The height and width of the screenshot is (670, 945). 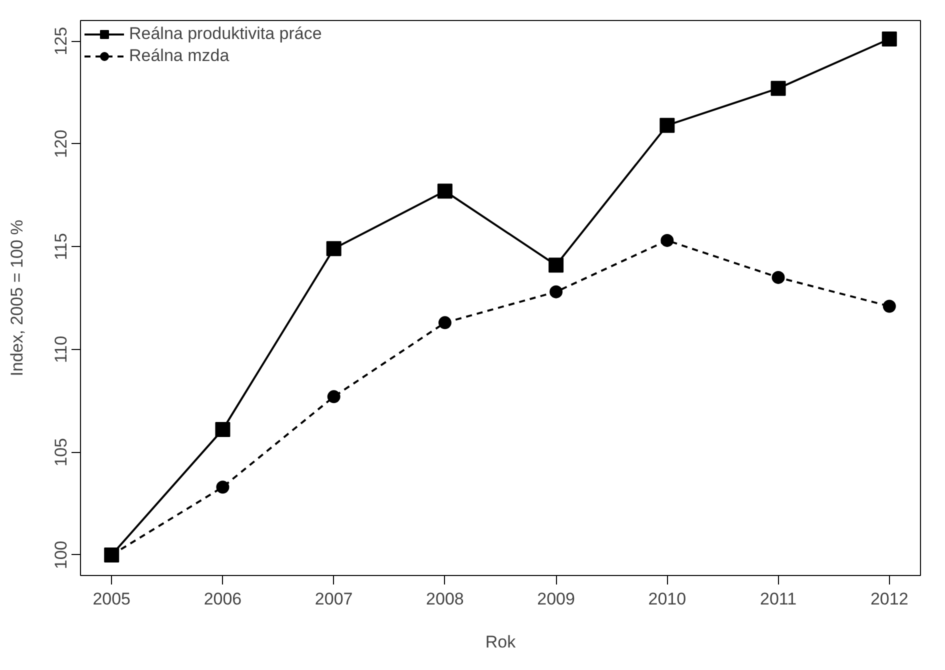 I want to click on y-axis-title: Index, 2005 = 100 %, so click(x=17, y=298).